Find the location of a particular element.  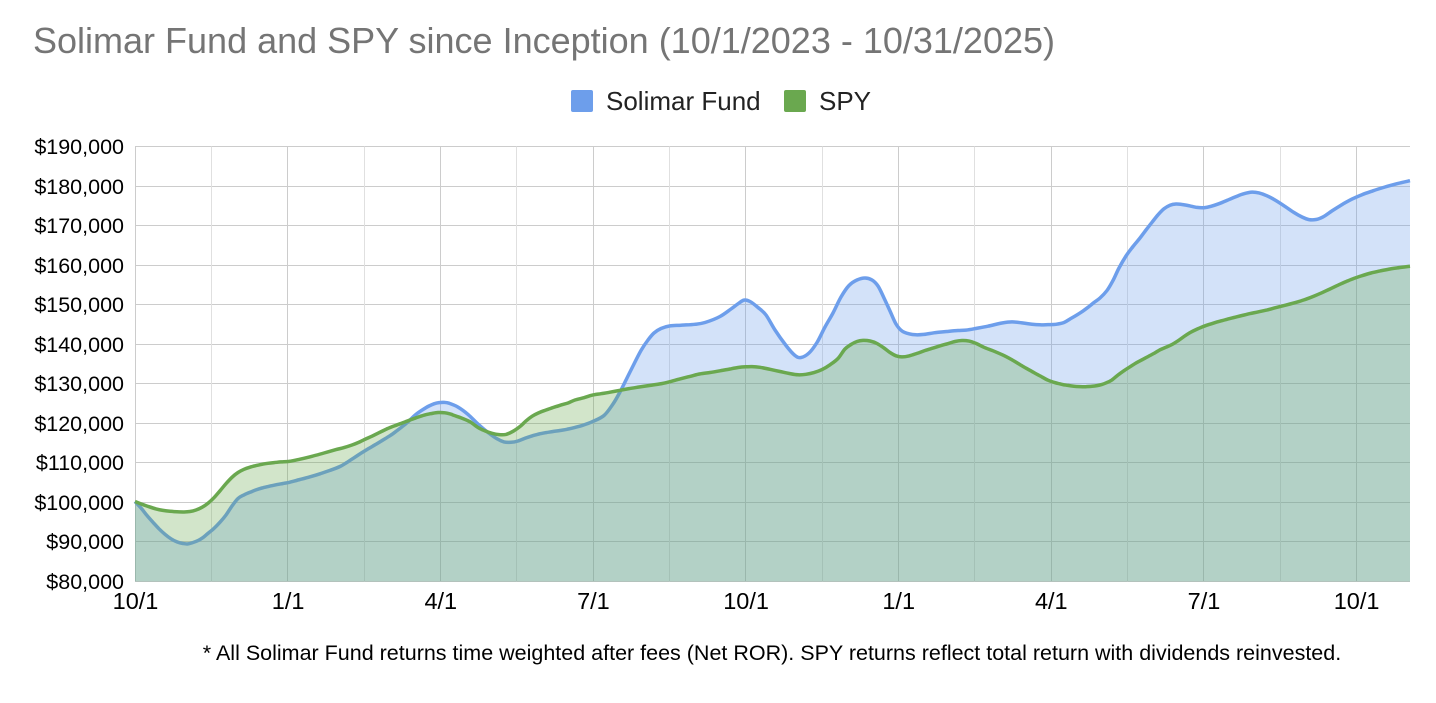

svg-text: Solimar Fund is located at coordinates (683, 101).